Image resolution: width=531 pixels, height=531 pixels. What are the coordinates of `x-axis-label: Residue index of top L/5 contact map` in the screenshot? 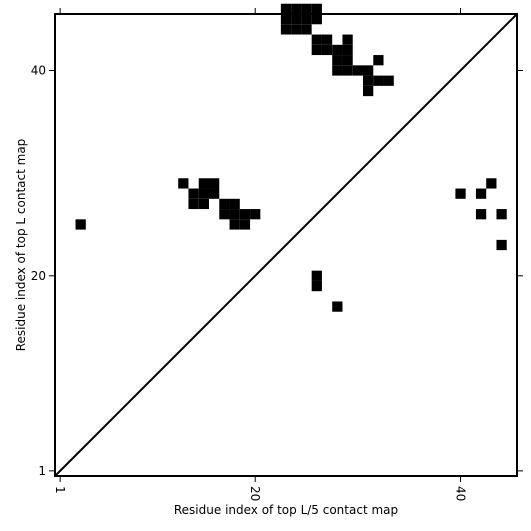 It's located at (286, 510).